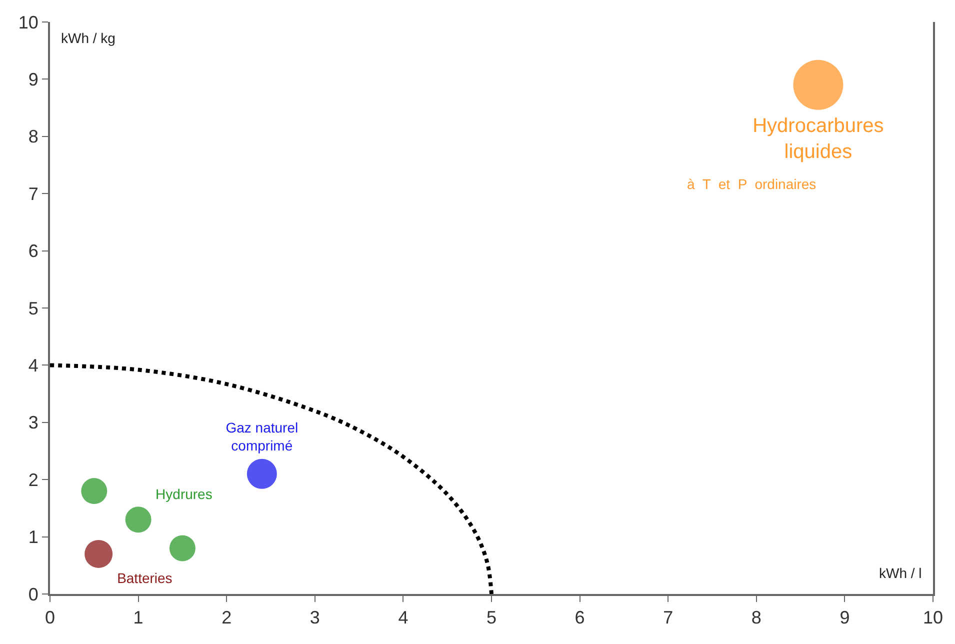 The width and height of the screenshot is (955, 644). What do you see at coordinates (845, 618) in the screenshot?
I see `x-tick-label: 9` at bounding box center [845, 618].